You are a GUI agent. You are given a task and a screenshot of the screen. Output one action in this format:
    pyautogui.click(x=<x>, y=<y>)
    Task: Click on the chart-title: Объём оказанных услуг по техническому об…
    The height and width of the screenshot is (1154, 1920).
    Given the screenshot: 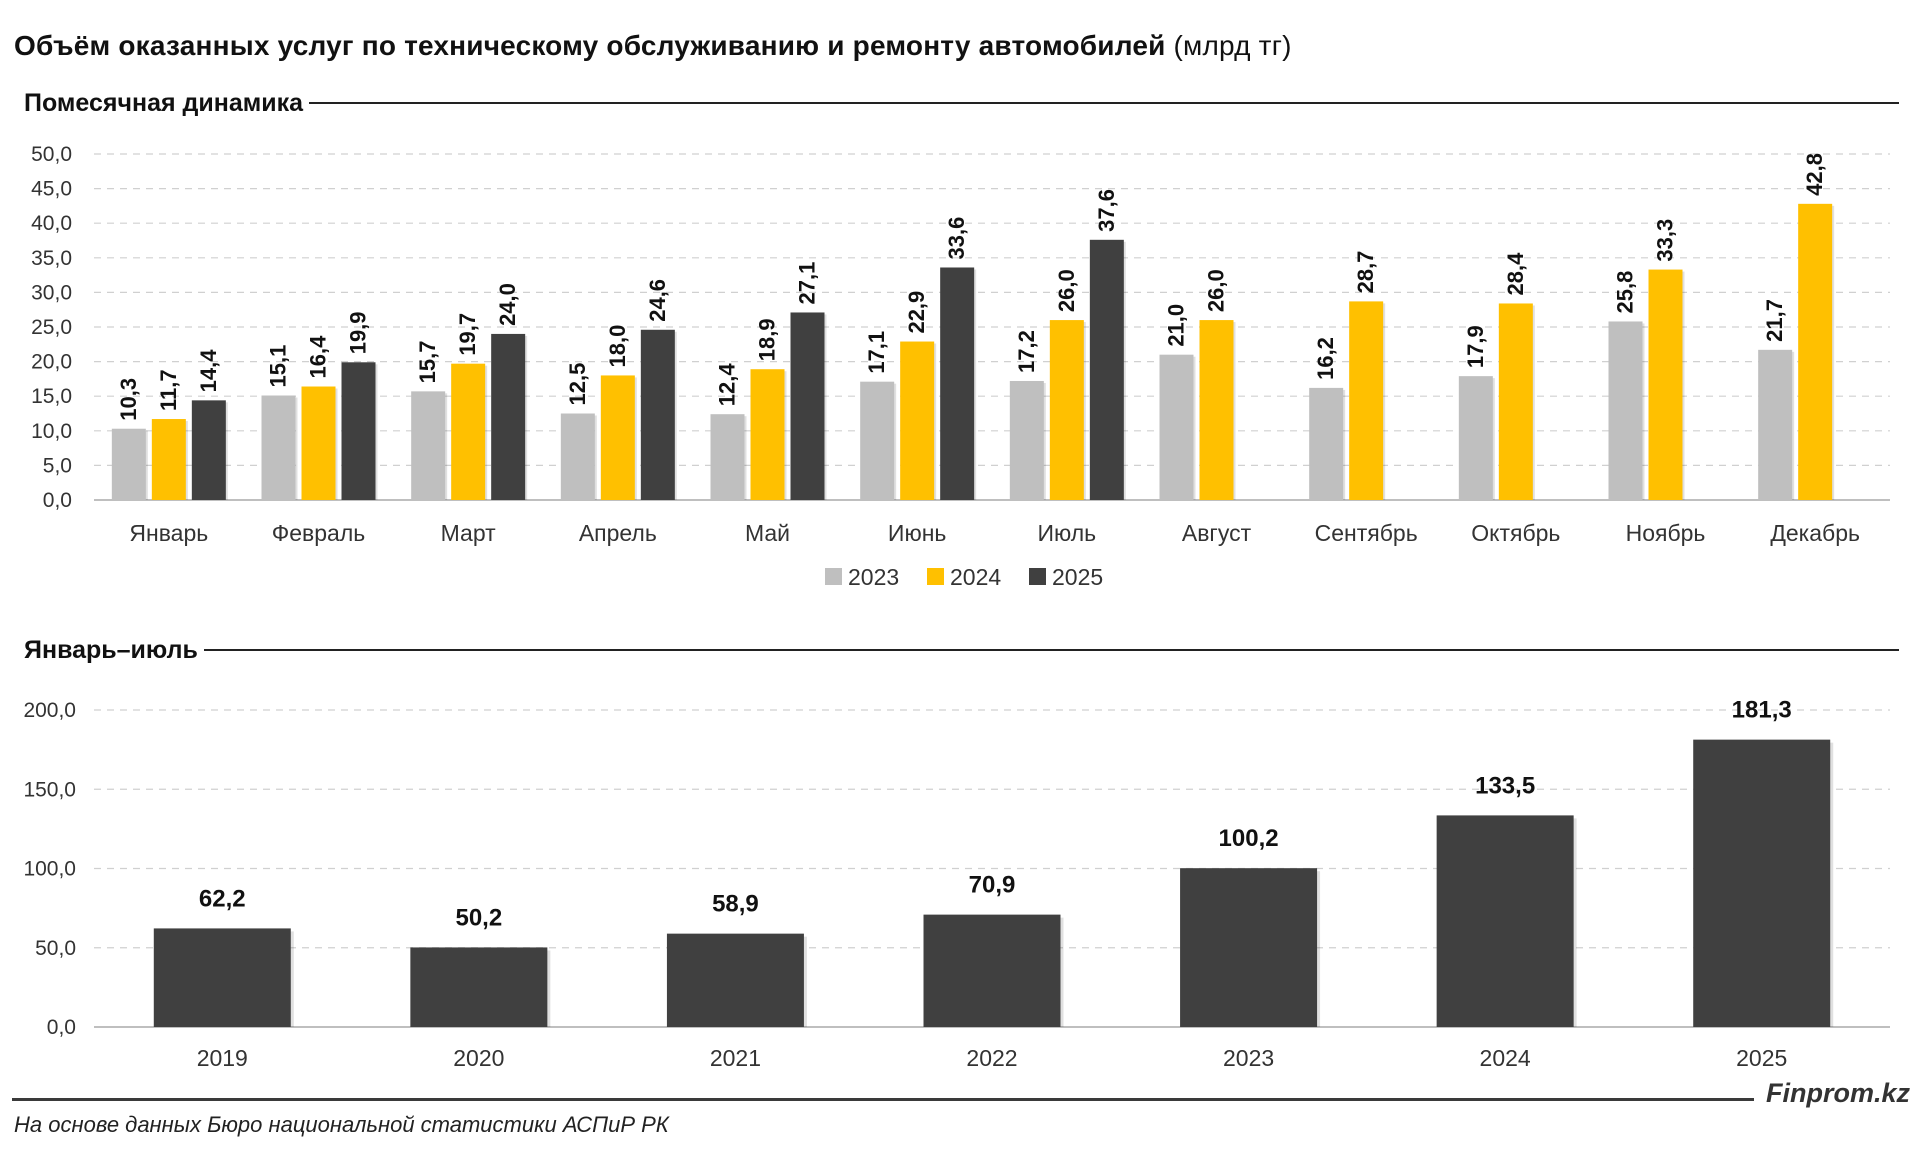 What is the action you would take?
    pyautogui.click(x=653, y=46)
    